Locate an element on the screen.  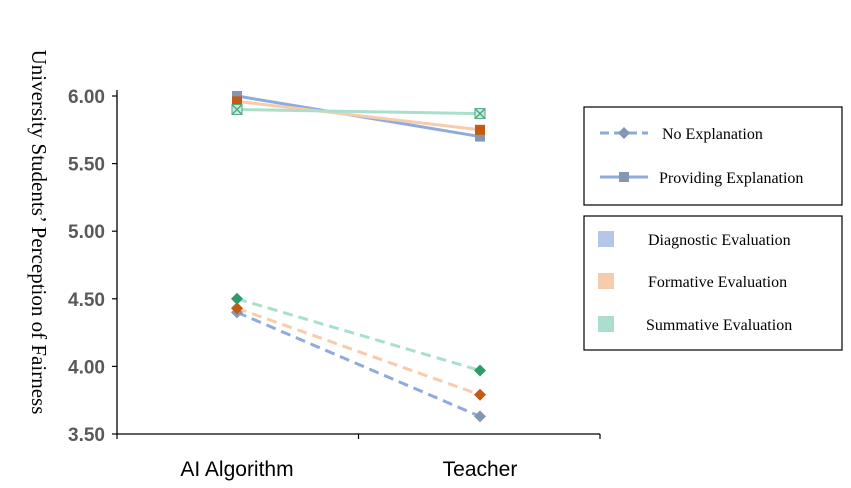
providing-explanation-formative-evaluation-line is located at coordinates (358, 115).